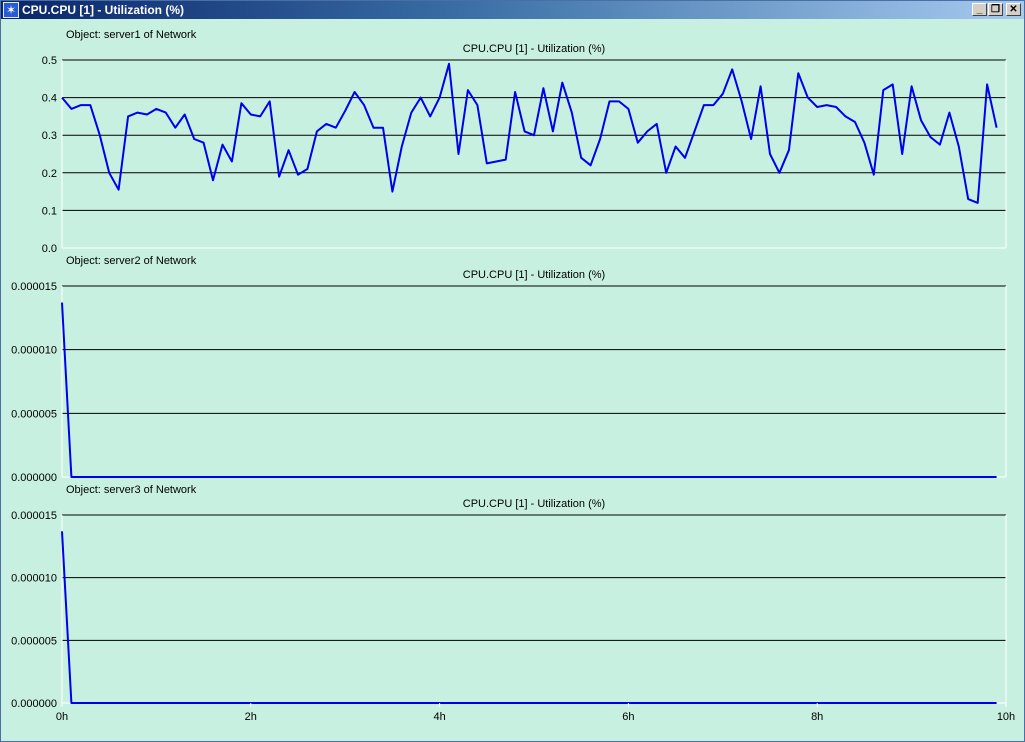 The width and height of the screenshot is (1025, 742). What do you see at coordinates (817, 717) in the screenshot?
I see `x-tick-label: 8h` at bounding box center [817, 717].